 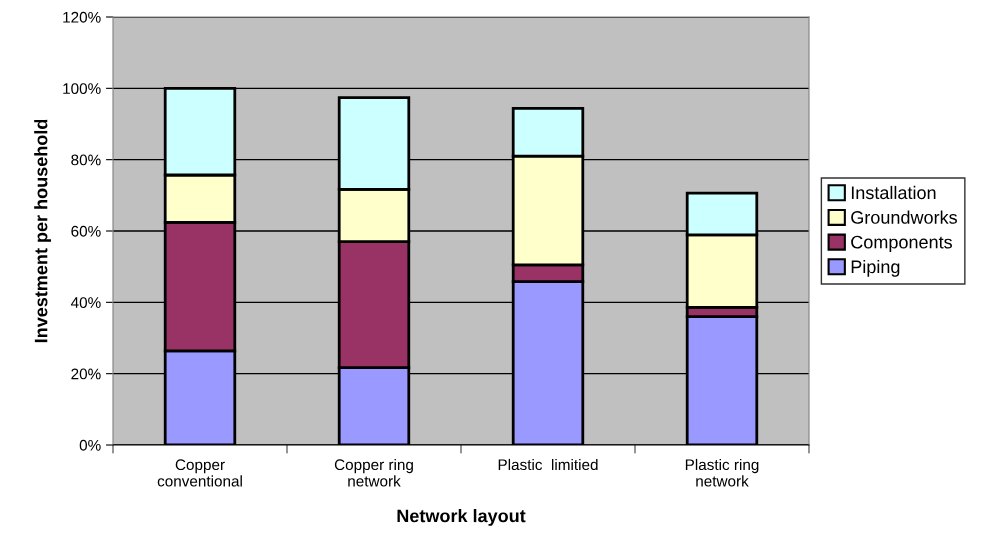 What do you see at coordinates (904, 217) in the screenshot?
I see `legend-label: Groundworks` at bounding box center [904, 217].